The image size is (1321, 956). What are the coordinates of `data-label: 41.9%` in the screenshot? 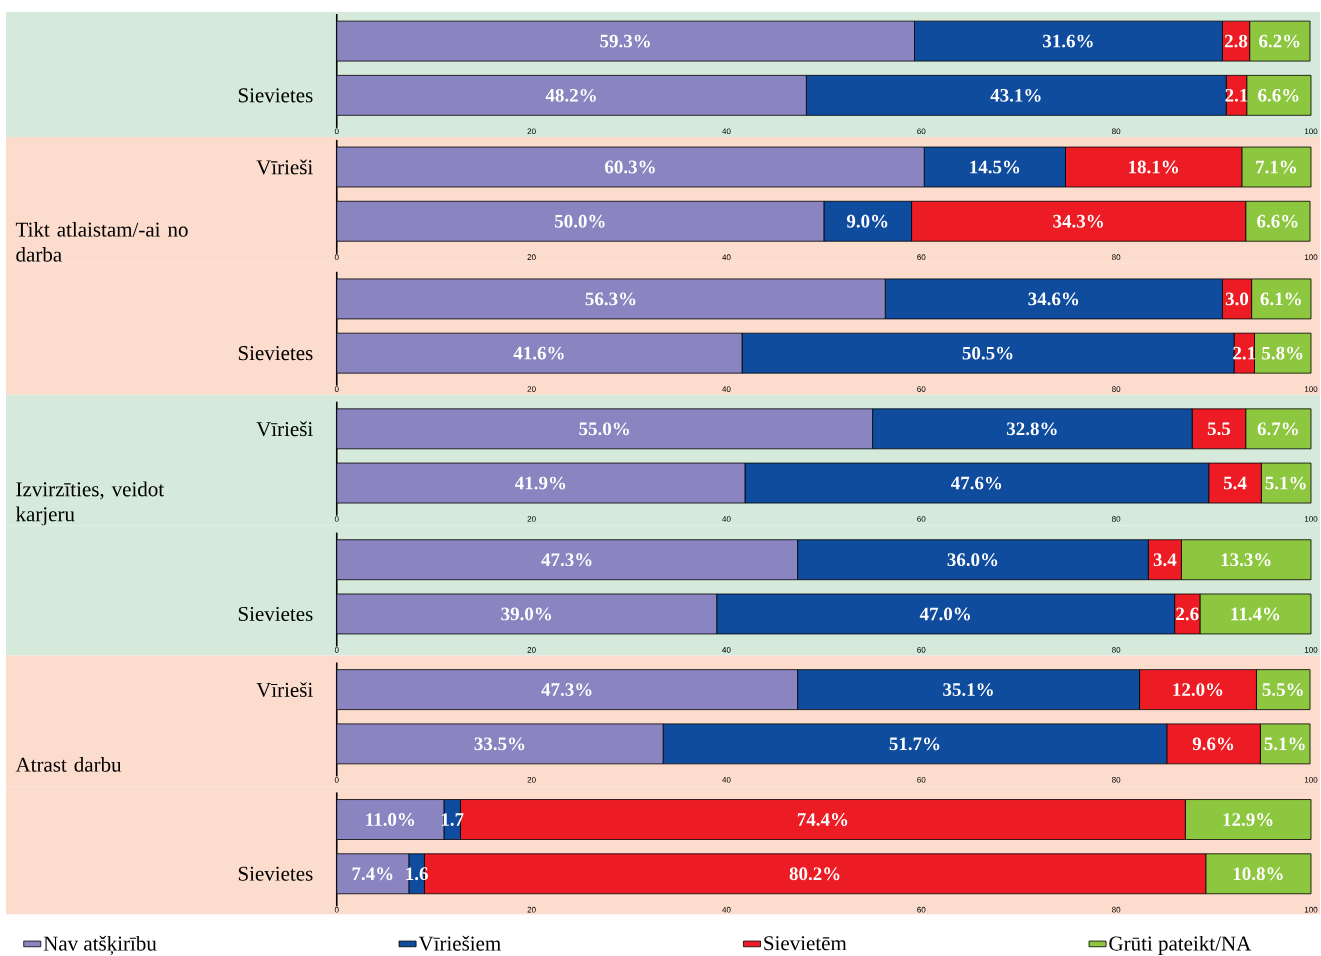 It's located at (540, 483).